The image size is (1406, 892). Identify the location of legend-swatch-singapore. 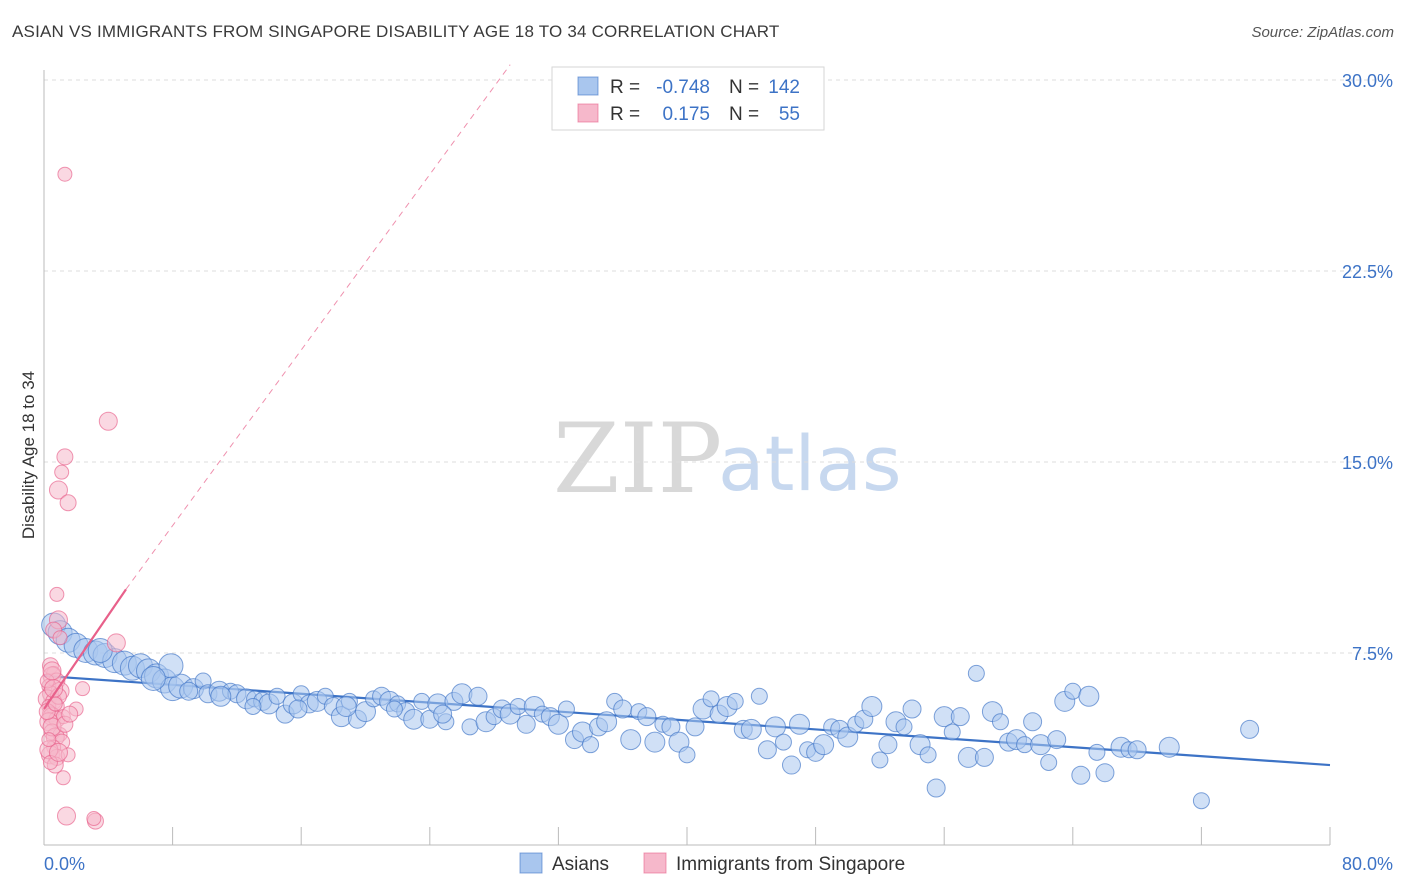
(588, 113).